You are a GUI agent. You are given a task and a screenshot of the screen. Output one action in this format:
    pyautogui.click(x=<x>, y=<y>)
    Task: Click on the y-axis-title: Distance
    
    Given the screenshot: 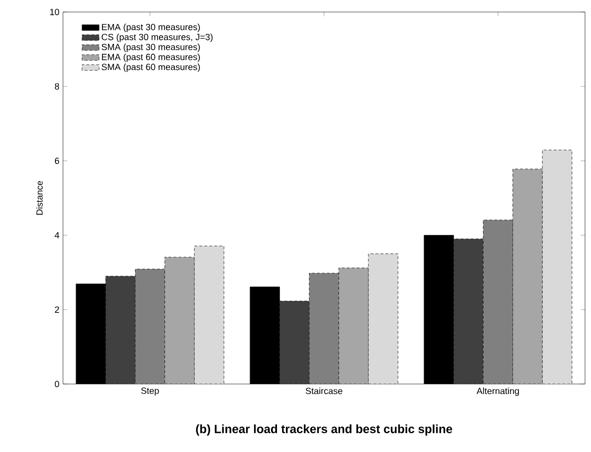 What is the action you would take?
    pyautogui.click(x=39, y=197)
    